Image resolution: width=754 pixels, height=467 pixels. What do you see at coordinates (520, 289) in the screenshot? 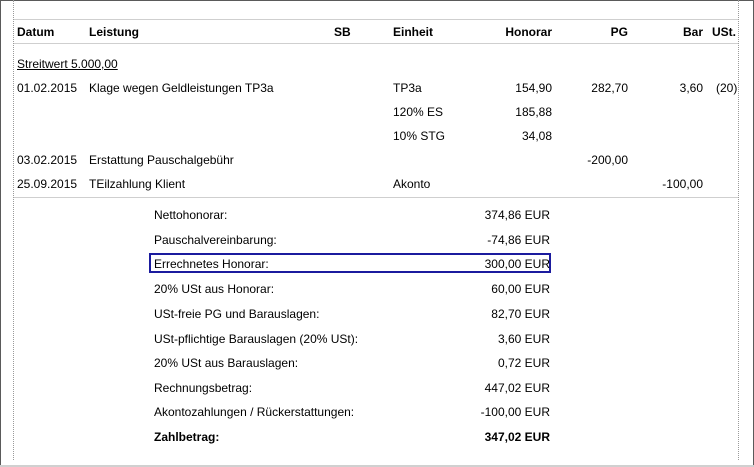
I see `summary-value: 60,00 EUR` at bounding box center [520, 289].